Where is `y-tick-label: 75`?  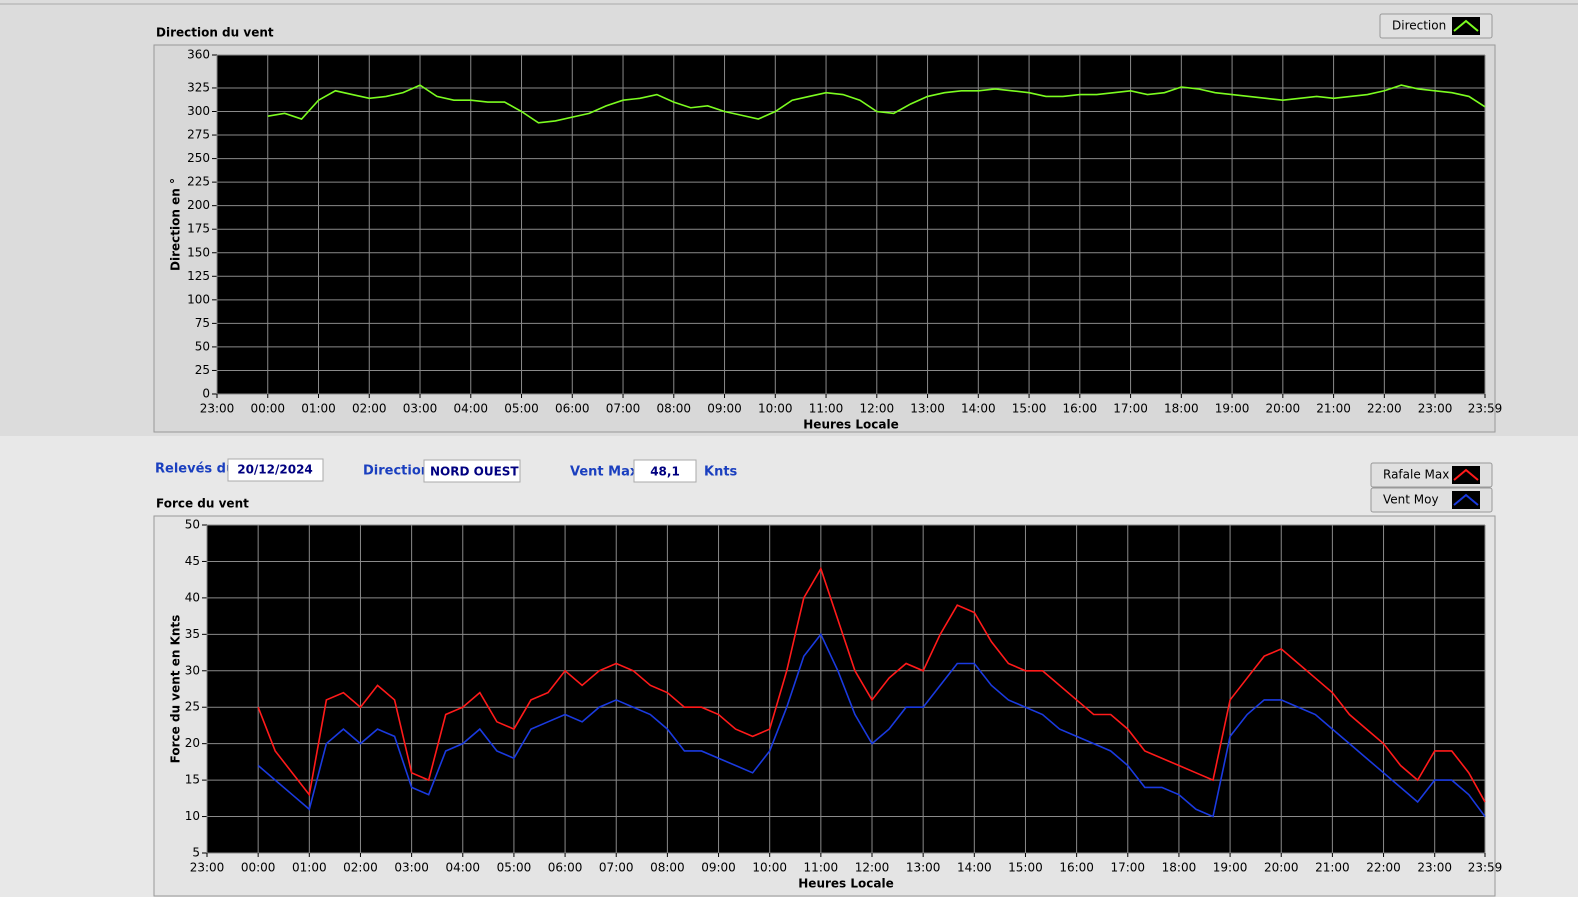 y-tick-label: 75 is located at coordinates (202, 323).